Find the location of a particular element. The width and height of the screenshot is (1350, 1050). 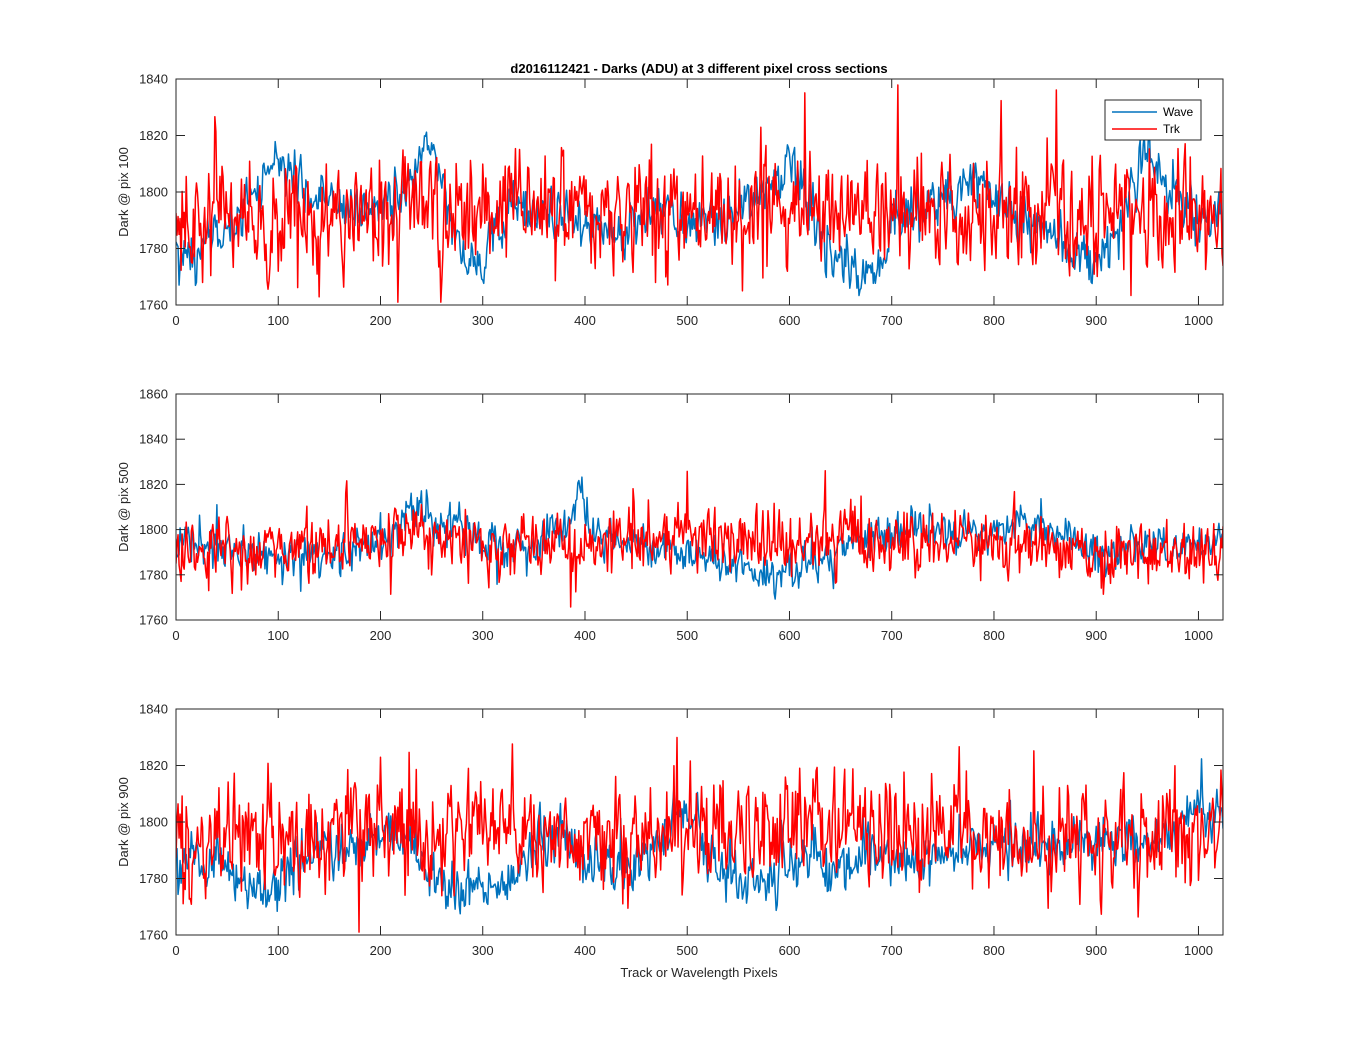

x-axis-label: Track or Wavelength Pixels is located at coordinates (699, 972).